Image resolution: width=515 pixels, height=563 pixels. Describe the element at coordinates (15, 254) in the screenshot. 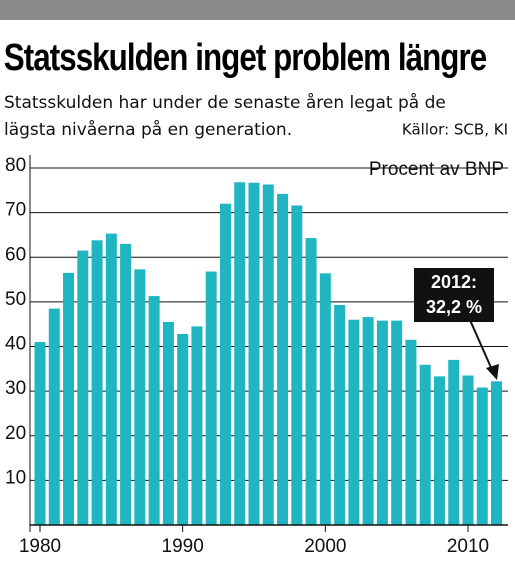

I see `y-tick-label: 60` at that location.